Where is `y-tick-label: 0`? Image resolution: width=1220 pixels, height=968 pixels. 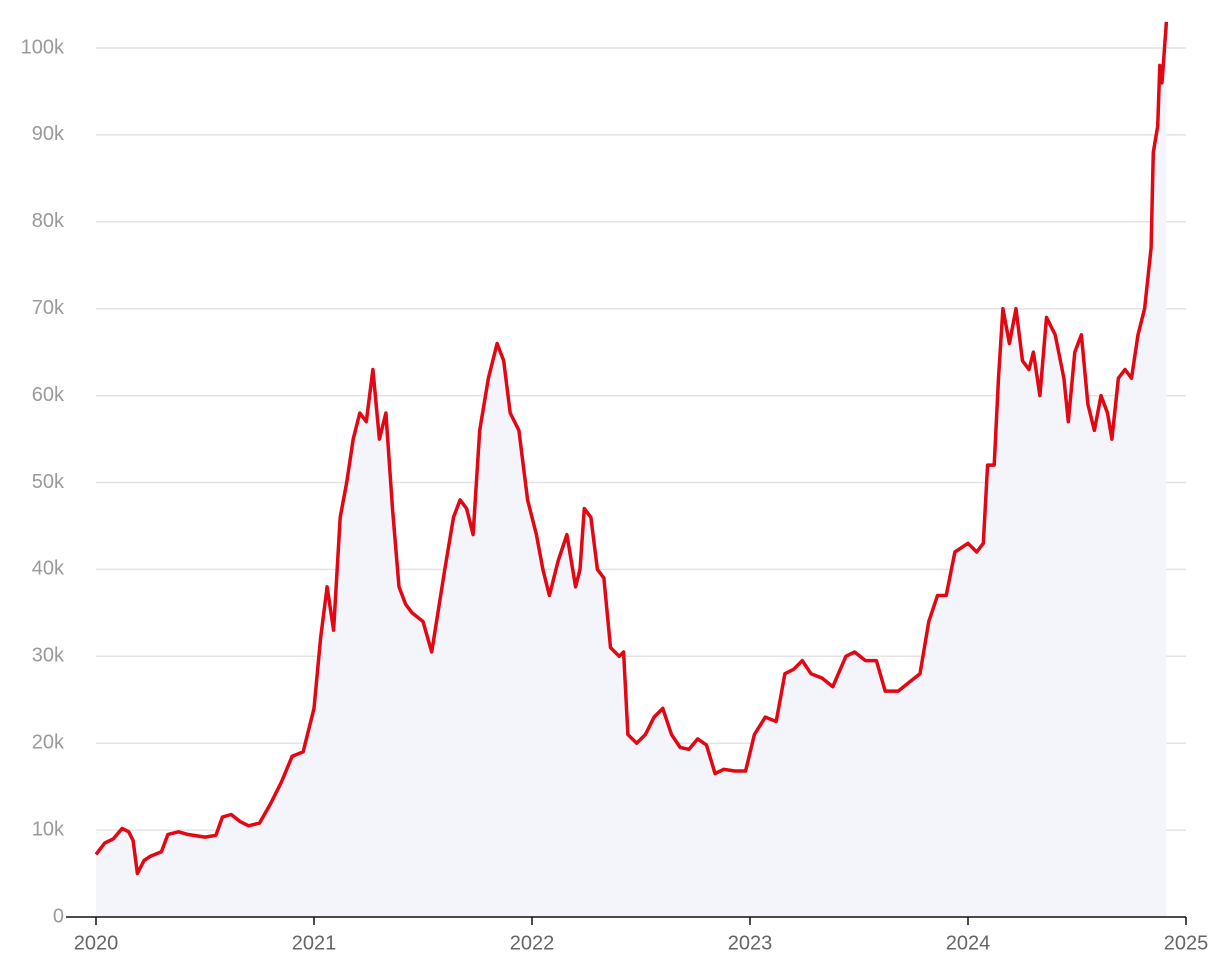
y-tick-label: 0 is located at coordinates (58, 916).